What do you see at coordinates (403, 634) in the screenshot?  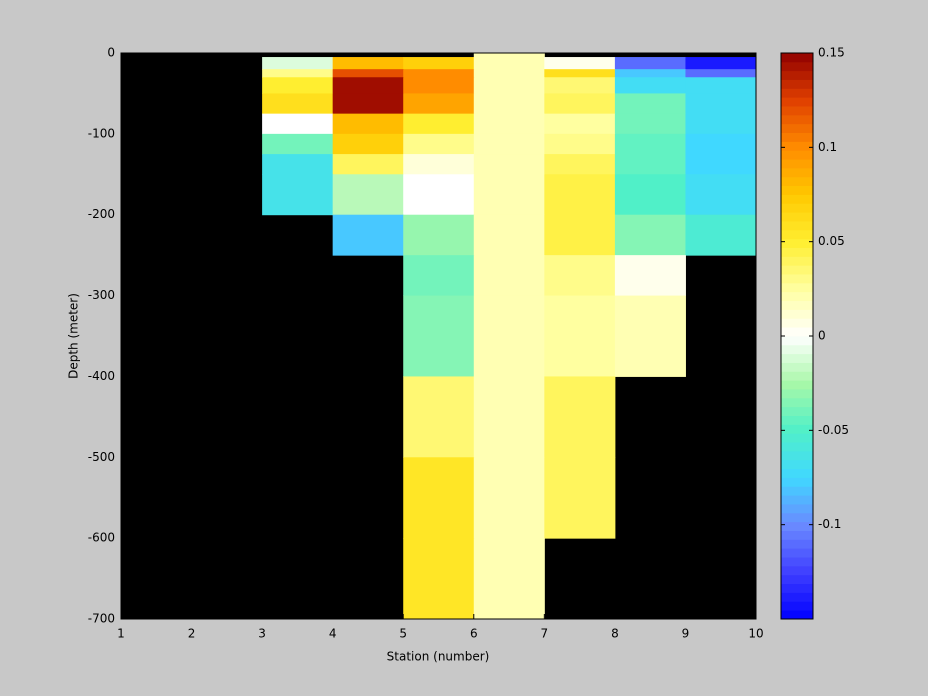 I see `x-tick-label: 5` at bounding box center [403, 634].